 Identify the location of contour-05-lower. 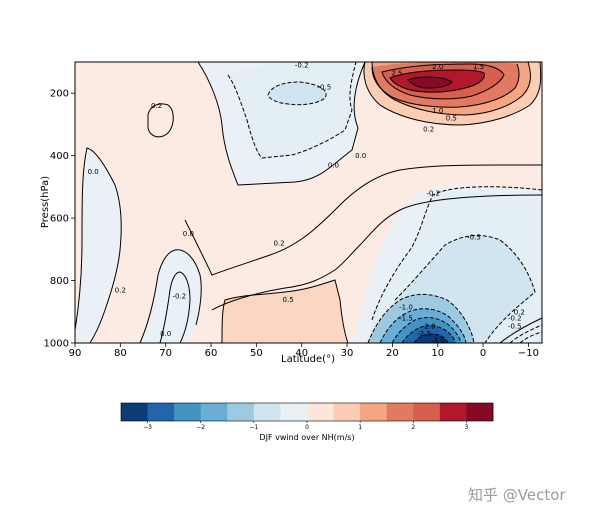
(285, 311).